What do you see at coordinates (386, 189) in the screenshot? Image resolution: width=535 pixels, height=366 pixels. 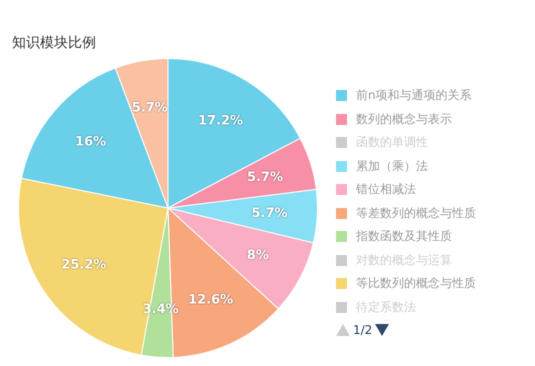 I see `legend-label: 错位相减法` at bounding box center [386, 189].